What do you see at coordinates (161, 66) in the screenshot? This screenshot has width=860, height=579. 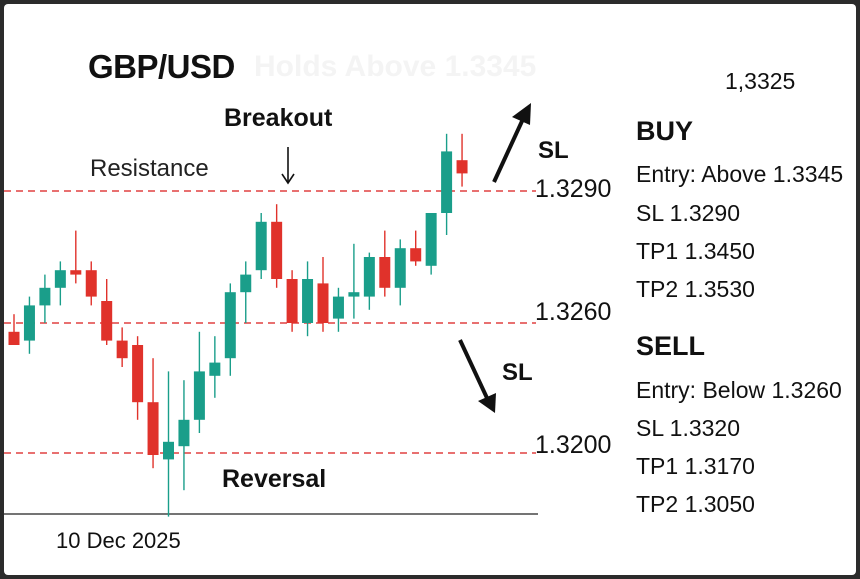 I see `pair-title: GBP/USD` at bounding box center [161, 66].